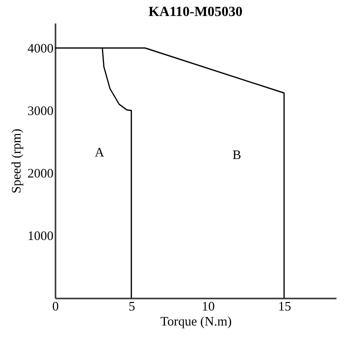 This screenshot has height=344, width=355. What do you see at coordinates (55, 306) in the screenshot?
I see `x-tick-label: 0` at bounding box center [55, 306].